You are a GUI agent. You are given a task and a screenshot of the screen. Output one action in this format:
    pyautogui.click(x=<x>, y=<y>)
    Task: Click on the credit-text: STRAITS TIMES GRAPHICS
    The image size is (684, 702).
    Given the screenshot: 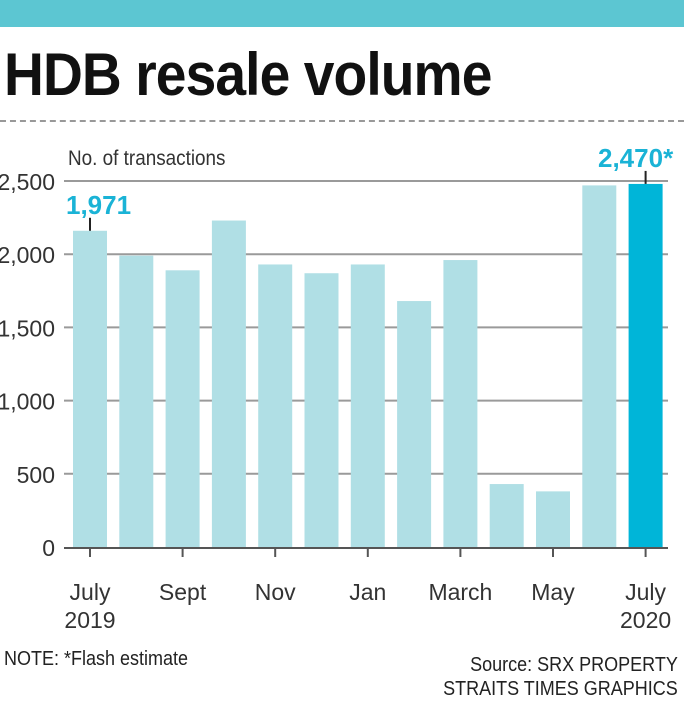 What is the action you would take?
    pyautogui.click(x=560, y=689)
    